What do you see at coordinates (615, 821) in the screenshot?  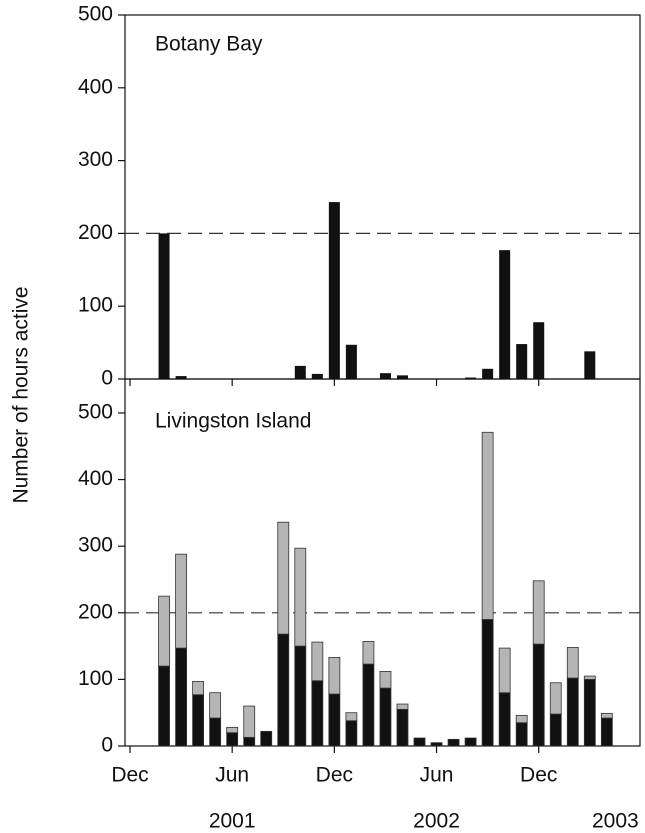 I see `year-label: 2003` at bounding box center [615, 821].